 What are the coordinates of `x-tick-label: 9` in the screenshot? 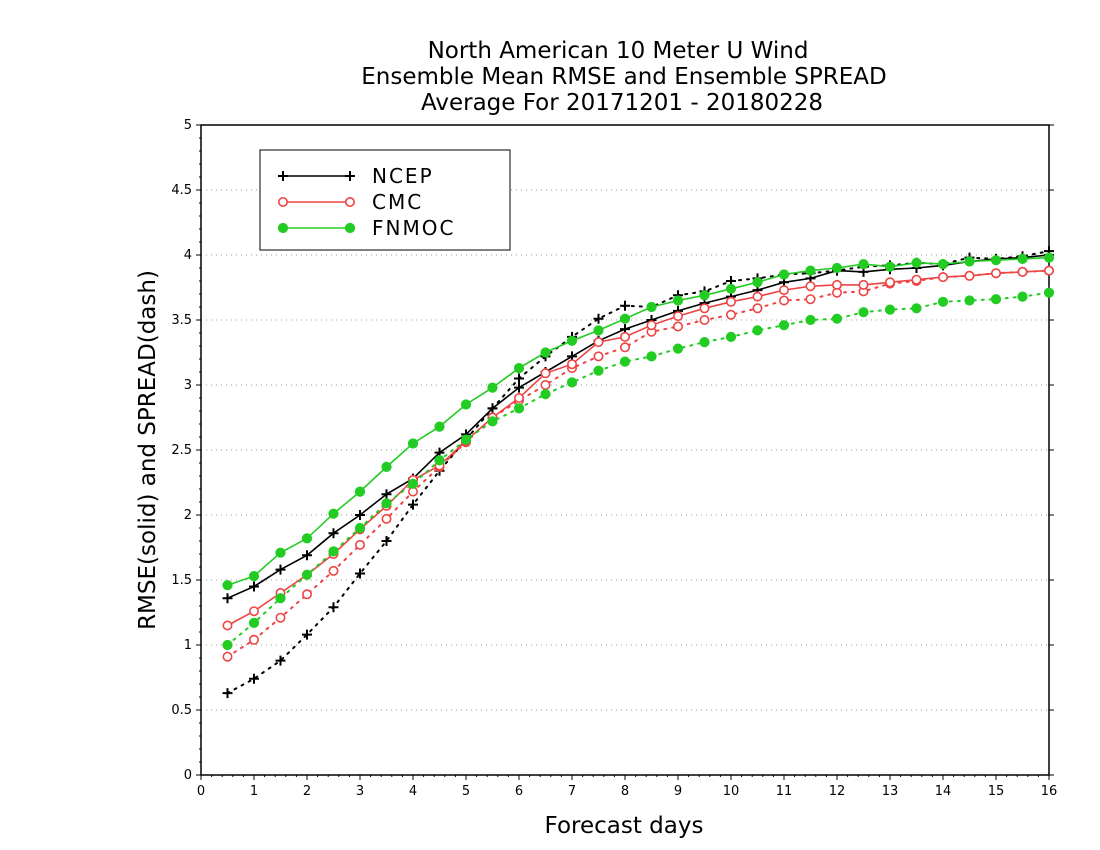 It's located at (678, 791).